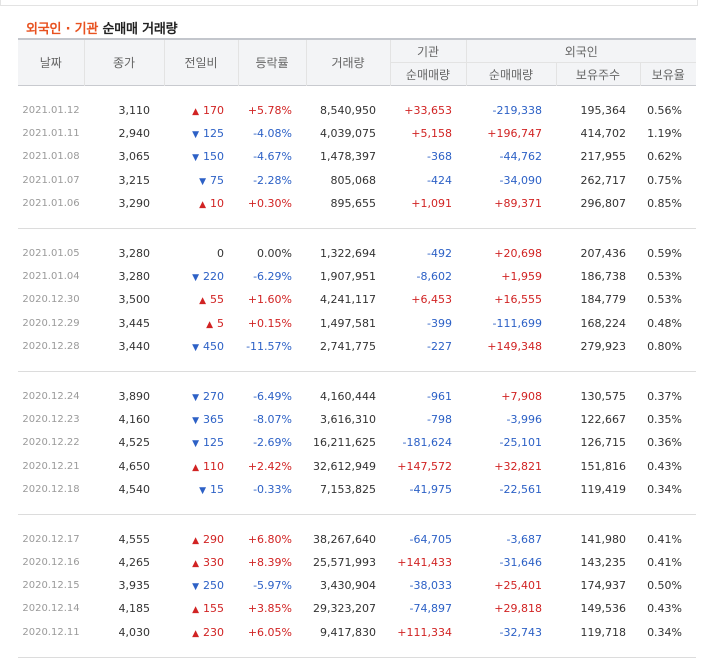  Describe the element at coordinates (201, 465) in the screenshot. I see `cell-change: ▲ 110` at that location.